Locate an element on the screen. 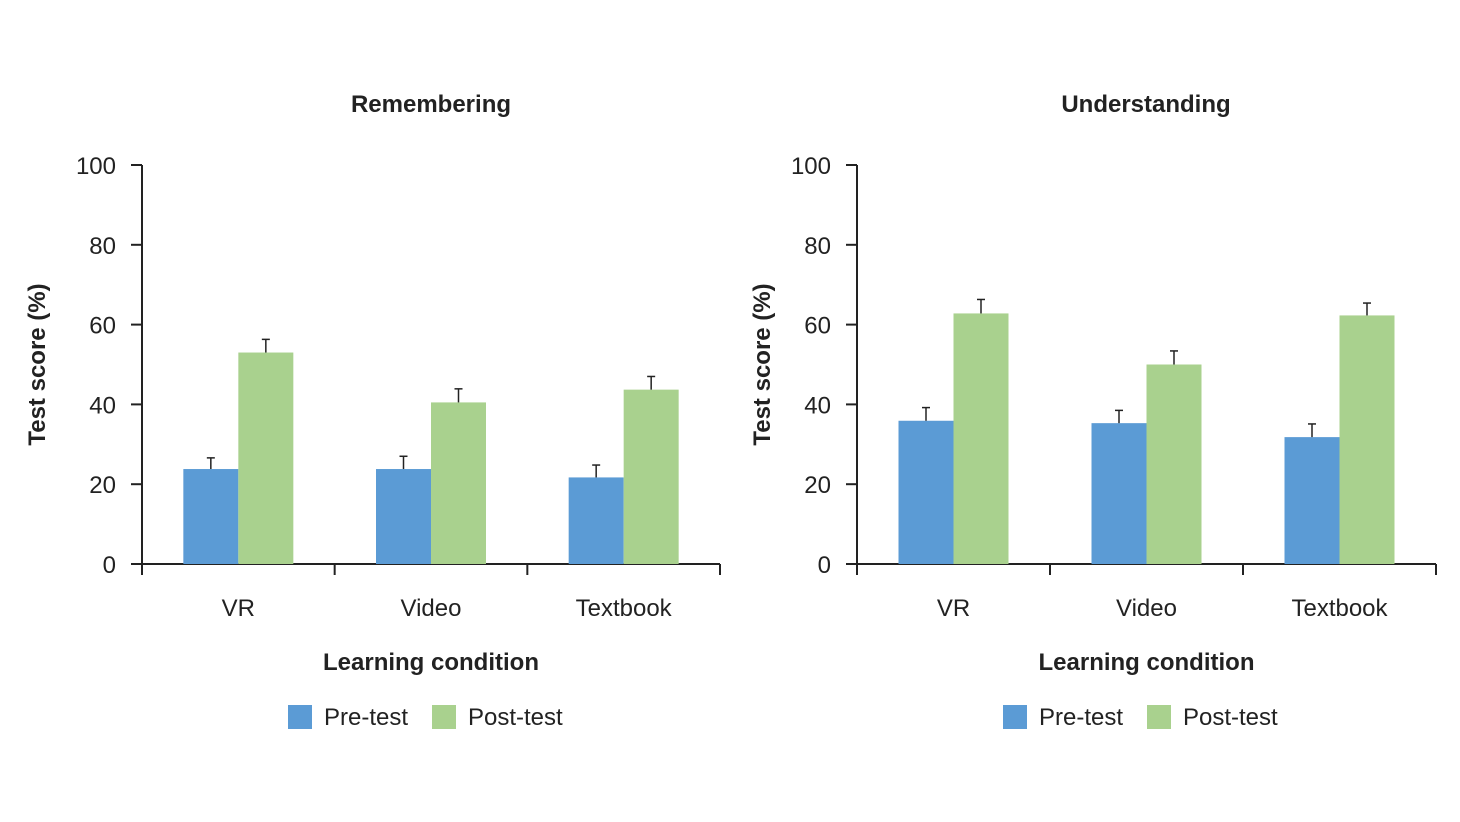  chart-title: Remembering is located at coordinates (431, 104).